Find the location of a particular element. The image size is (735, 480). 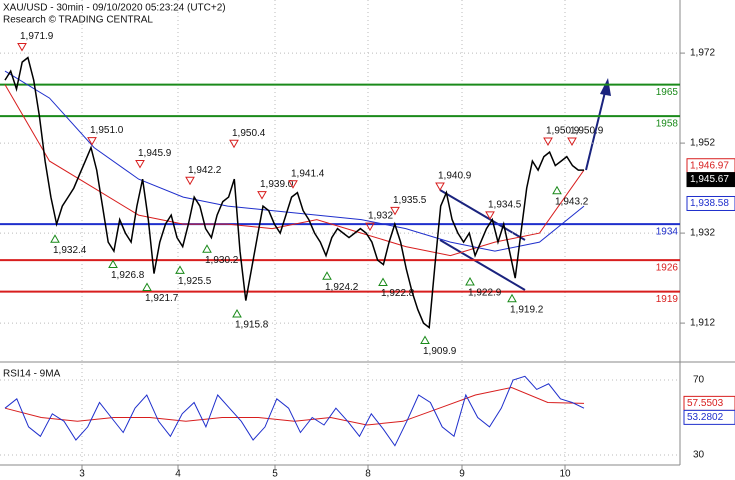

trough-label: 1,943.2 is located at coordinates (572, 201).